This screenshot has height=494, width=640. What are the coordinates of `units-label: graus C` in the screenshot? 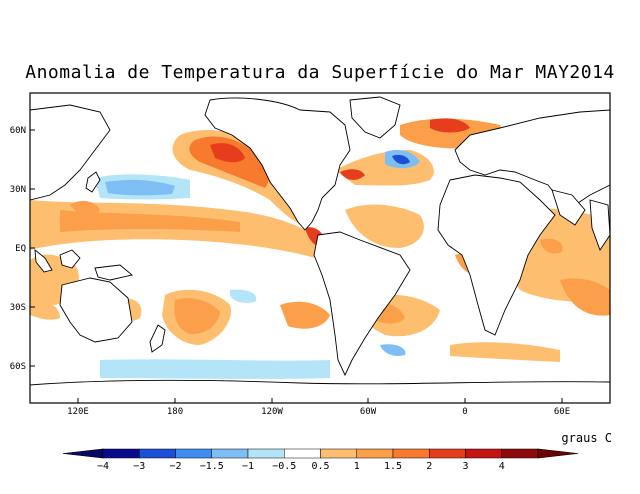 It's located at (586, 438).